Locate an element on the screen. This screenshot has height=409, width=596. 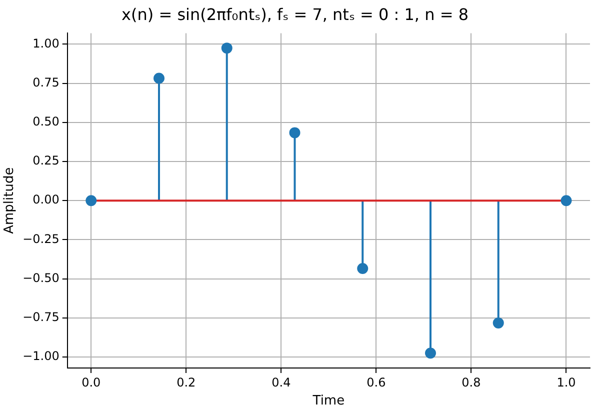
y-axis-title: Amplitude is located at coordinates (10, 200).